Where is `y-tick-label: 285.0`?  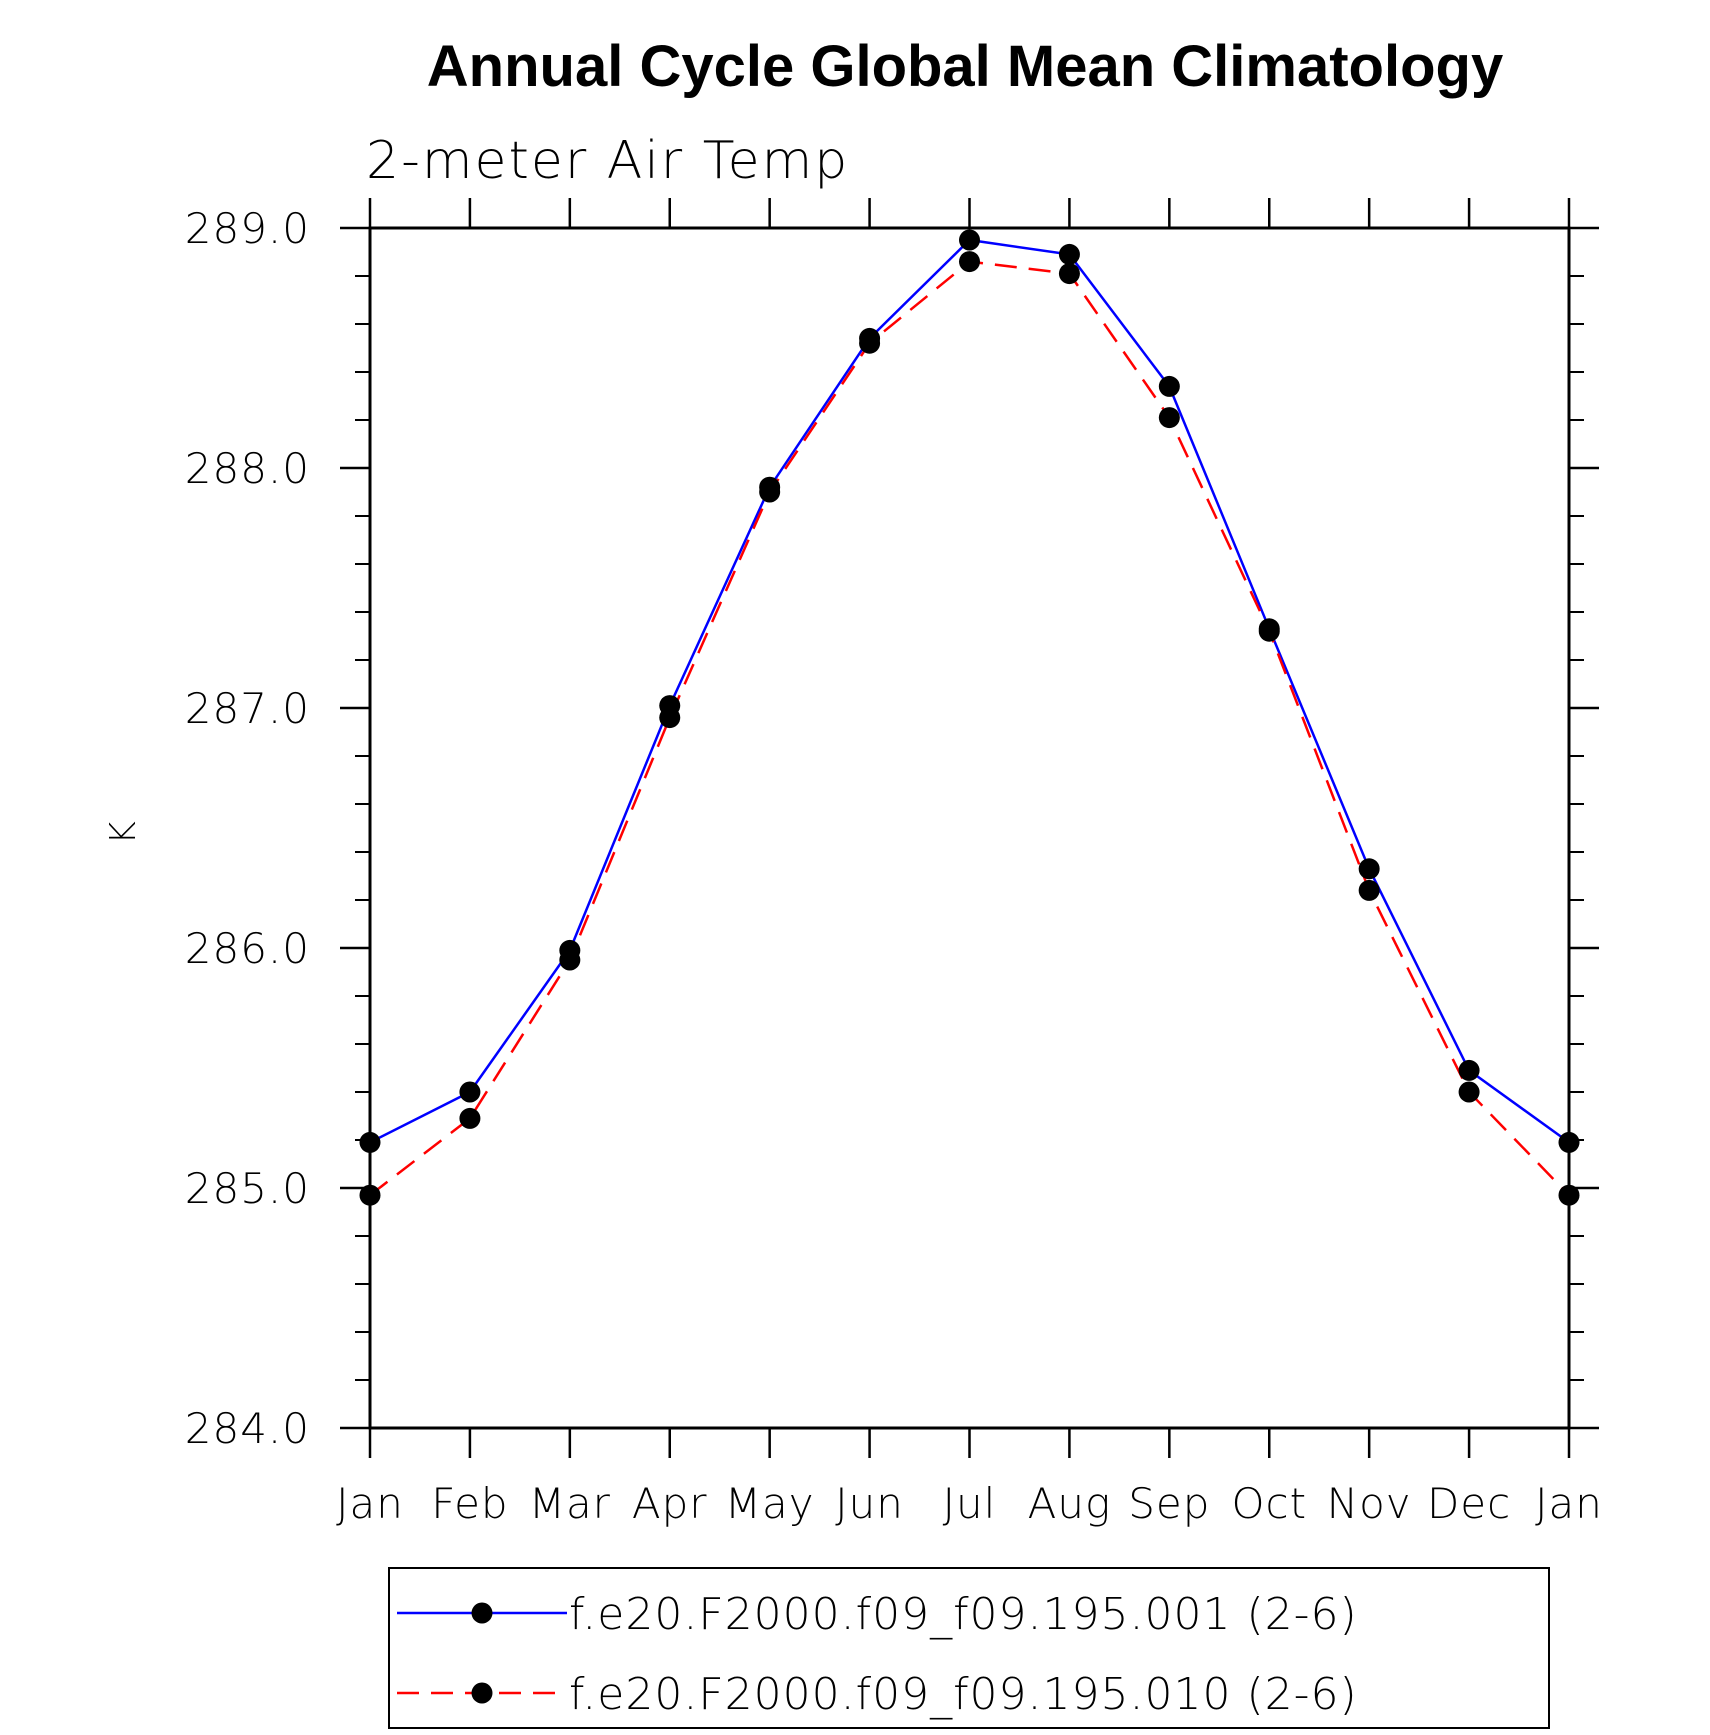
y-tick-label: 285.0 is located at coordinates (247, 1188).